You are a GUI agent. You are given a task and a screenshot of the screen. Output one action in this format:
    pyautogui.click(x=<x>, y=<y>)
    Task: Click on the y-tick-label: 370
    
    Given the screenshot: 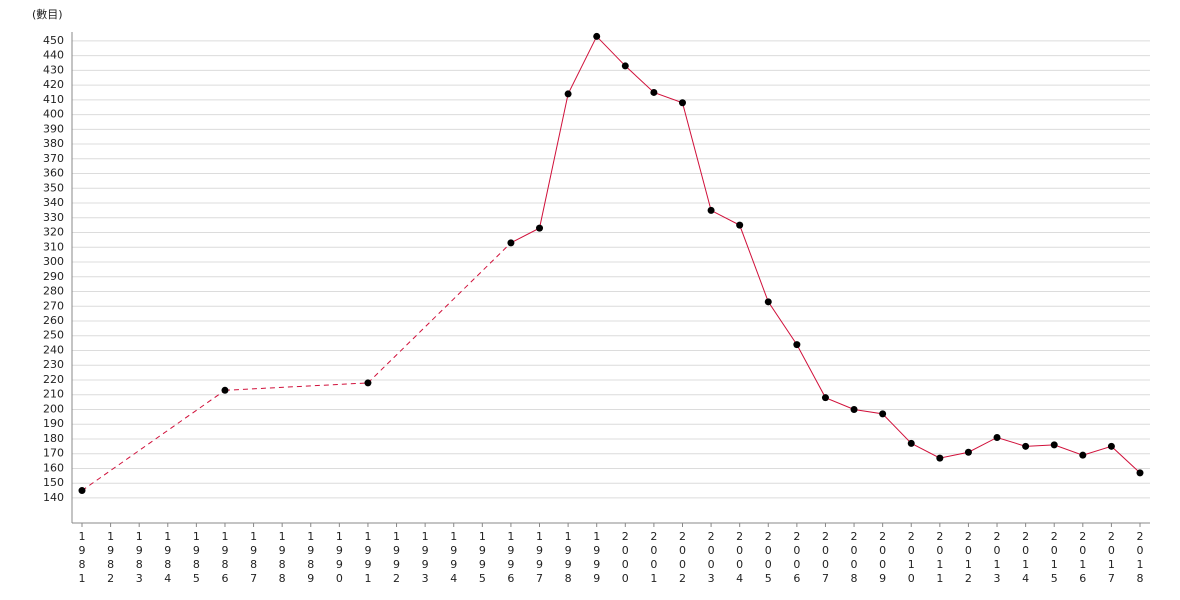 What is the action you would take?
    pyautogui.click(x=53, y=158)
    